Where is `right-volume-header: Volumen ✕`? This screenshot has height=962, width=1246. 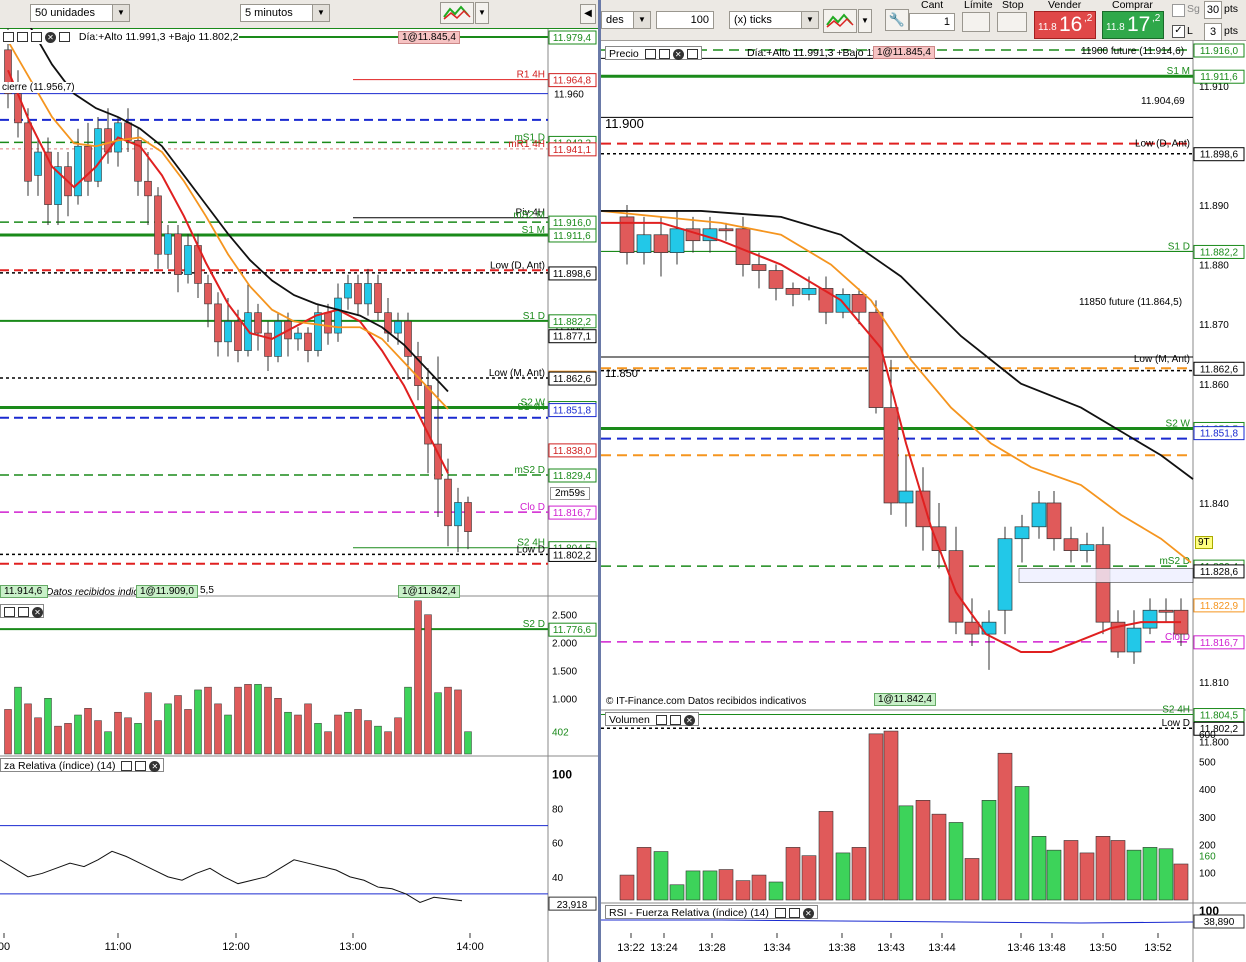 right-volume-header: Volumen ✕ is located at coordinates (652, 719).